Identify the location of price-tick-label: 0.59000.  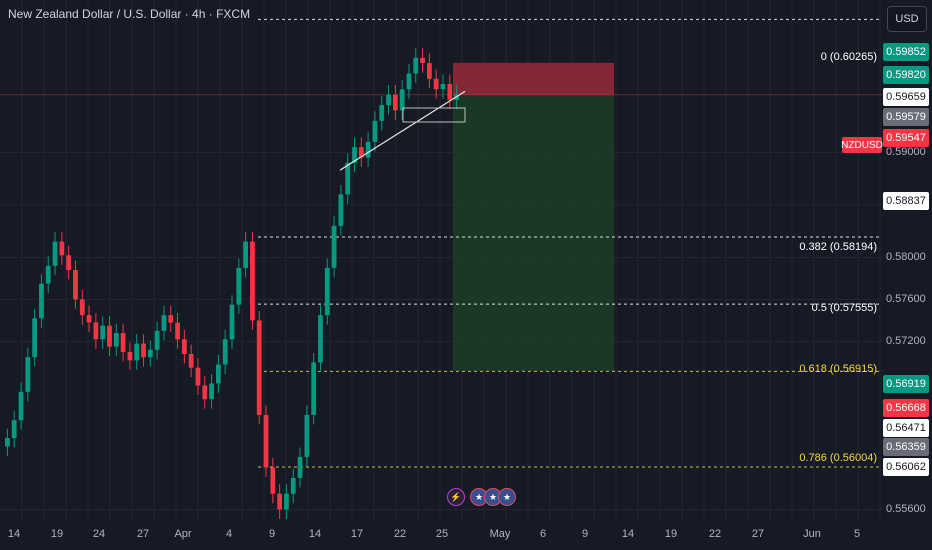
(906, 152).